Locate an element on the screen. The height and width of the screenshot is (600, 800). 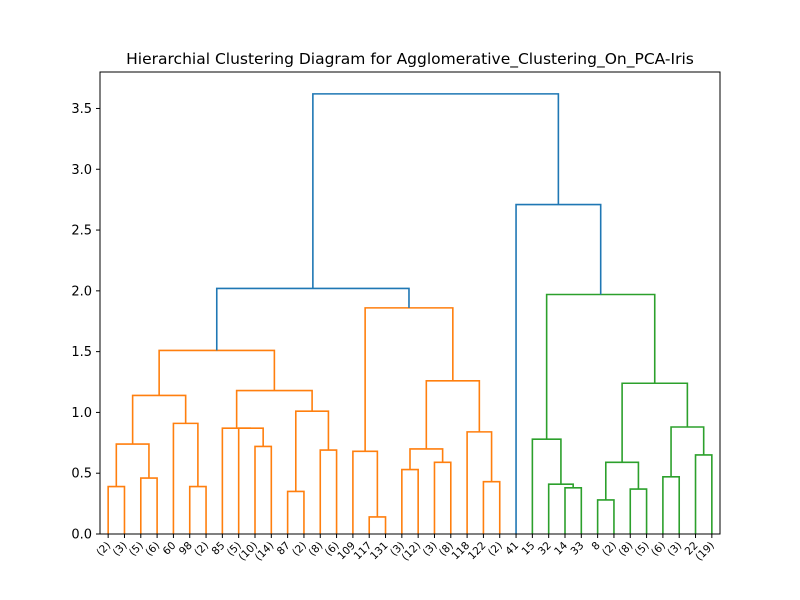
leaf-label: (12) is located at coordinates (412, 552).